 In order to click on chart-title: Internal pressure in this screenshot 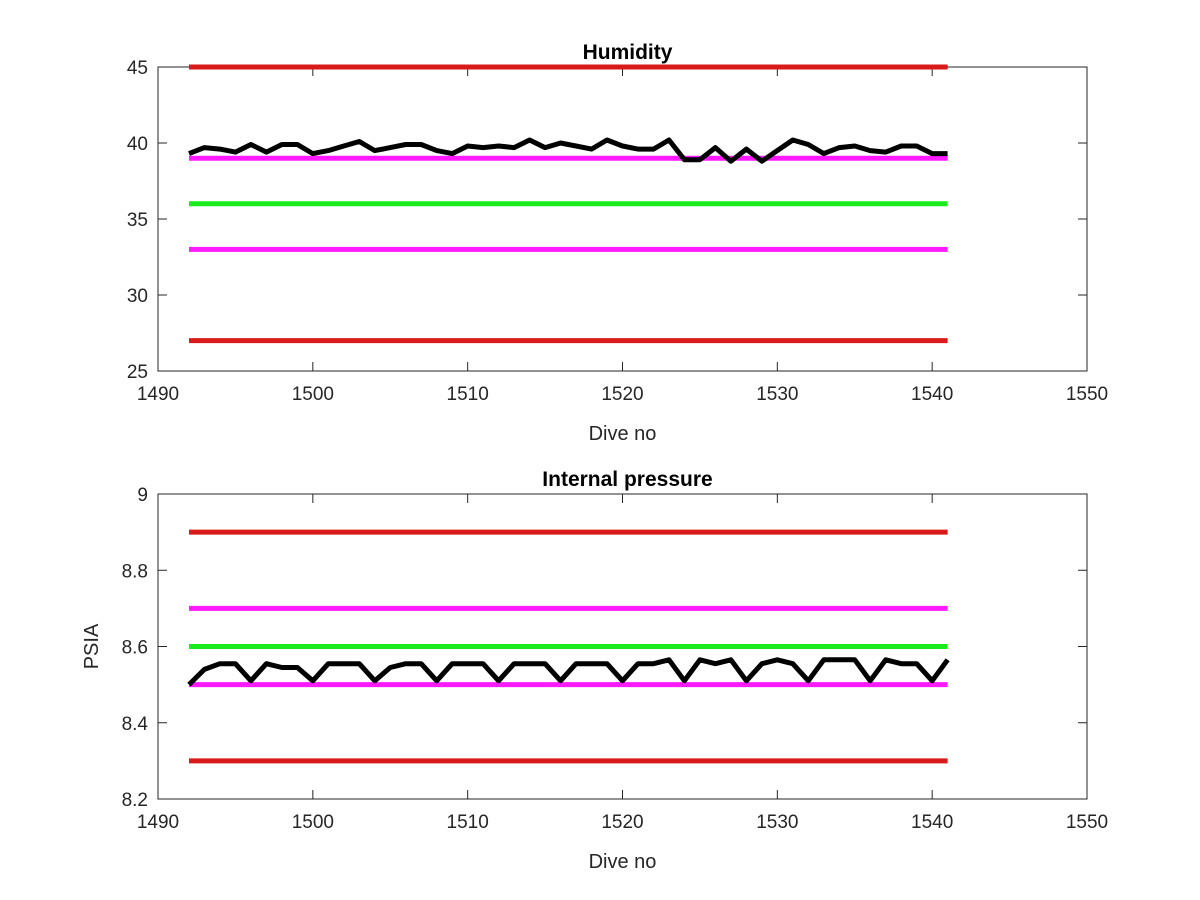, I will do `click(627, 479)`.